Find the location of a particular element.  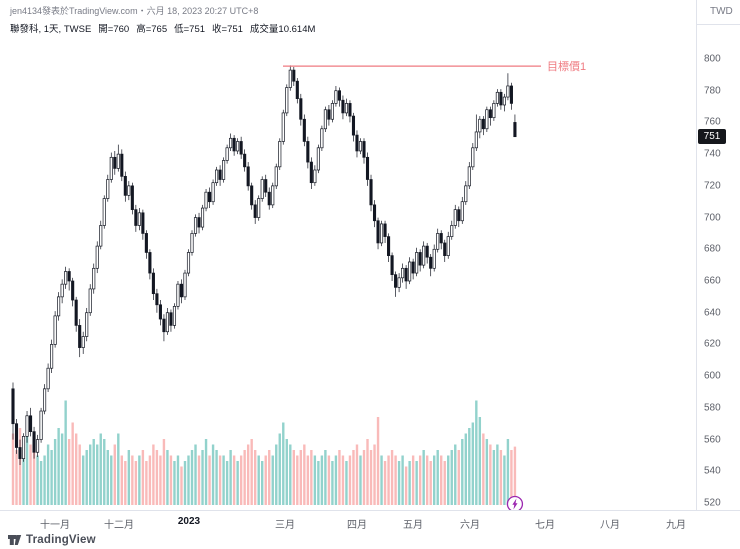

price-tick-label: 520 is located at coordinates (712, 503).